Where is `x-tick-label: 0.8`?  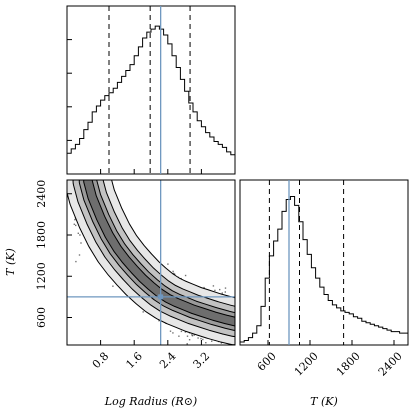 x-tick-label: 0.8 is located at coordinates (101, 361).